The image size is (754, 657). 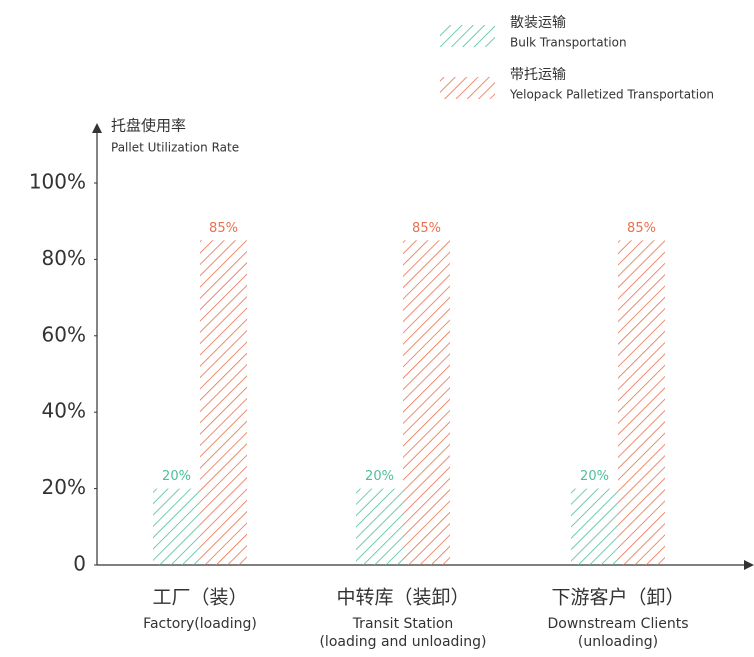 What do you see at coordinates (402, 642) in the screenshot?
I see `x-tick-label-en: (loading and unloading)` at bounding box center [402, 642].